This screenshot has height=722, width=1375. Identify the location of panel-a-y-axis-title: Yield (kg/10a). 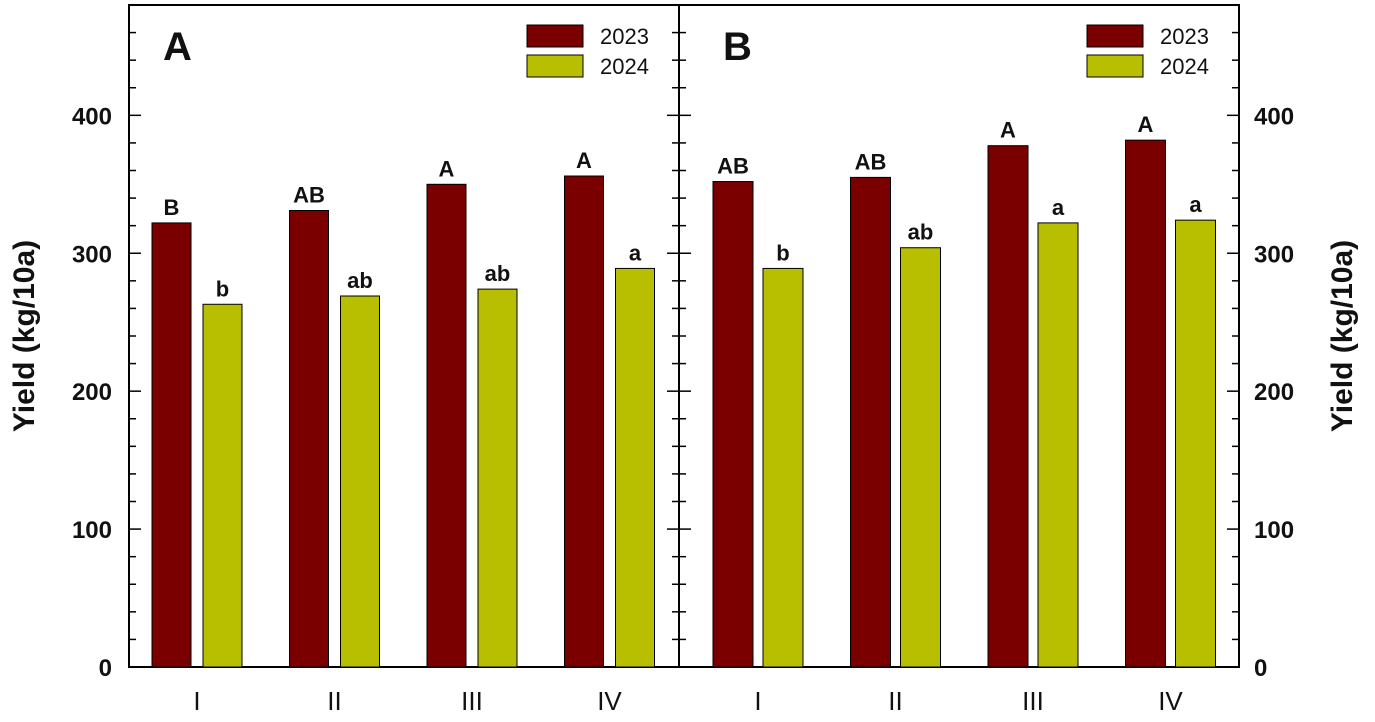
(24, 336).